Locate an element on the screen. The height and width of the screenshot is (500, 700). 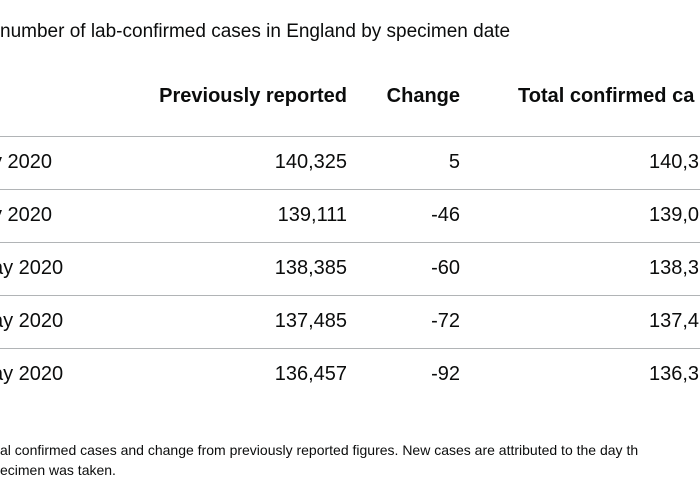
cell-previously-reported: 139,111 is located at coordinates (312, 215).